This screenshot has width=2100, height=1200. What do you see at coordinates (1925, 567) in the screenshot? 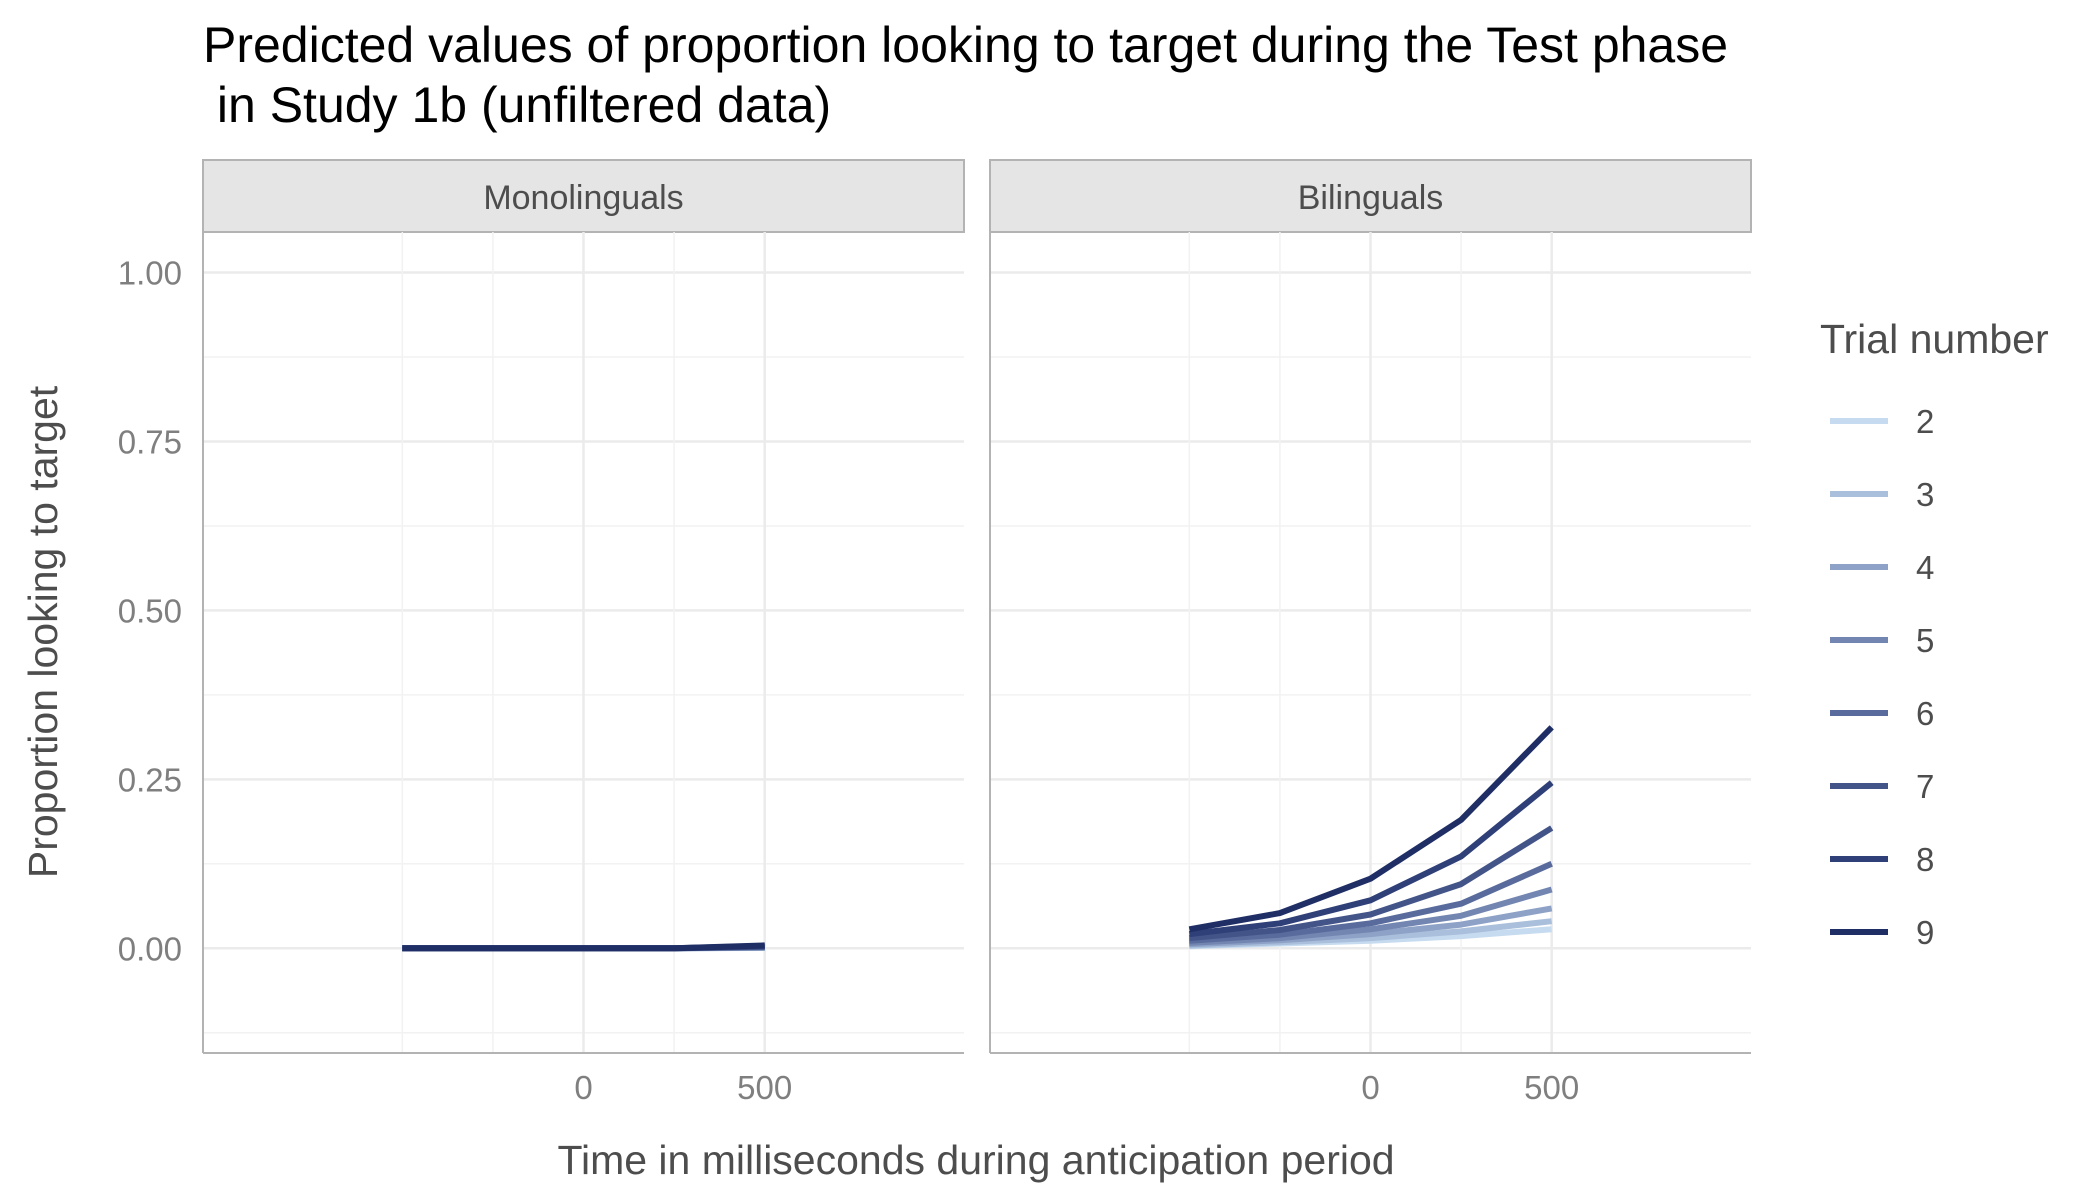
I see `legend-label: 4` at bounding box center [1925, 567].